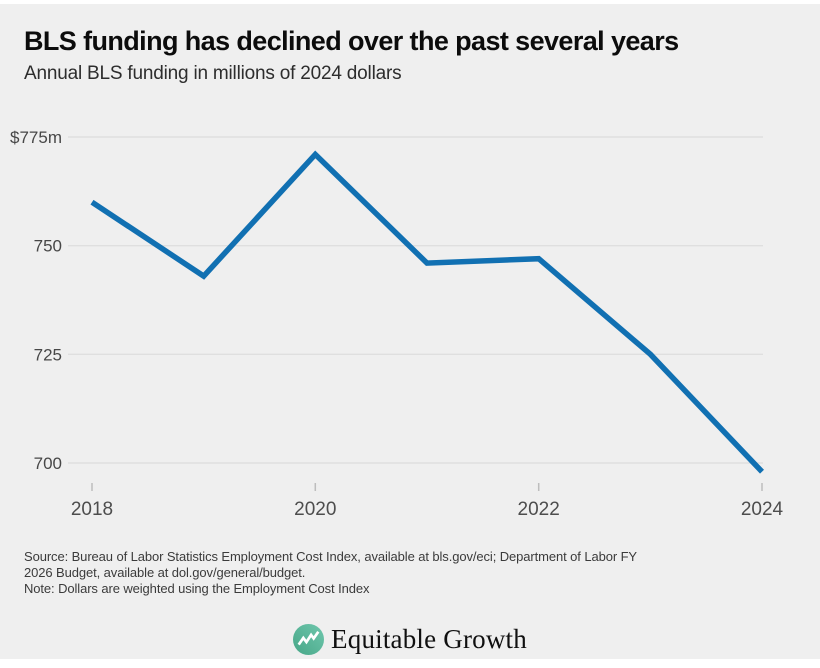 The height and width of the screenshot is (668, 820). Describe the element at coordinates (36, 137) in the screenshot. I see `y-axis-tick-label: $775m` at that location.